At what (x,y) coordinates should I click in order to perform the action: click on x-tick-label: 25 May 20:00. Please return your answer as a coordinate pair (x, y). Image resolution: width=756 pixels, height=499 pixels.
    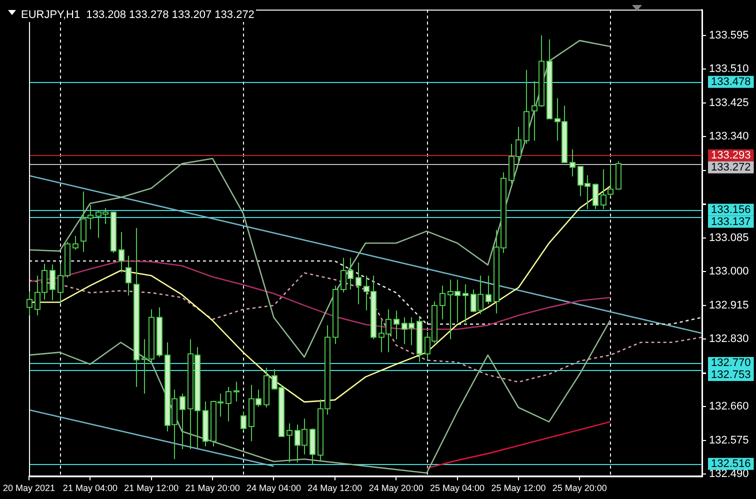
    Looking at the image, I should click on (579, 488).